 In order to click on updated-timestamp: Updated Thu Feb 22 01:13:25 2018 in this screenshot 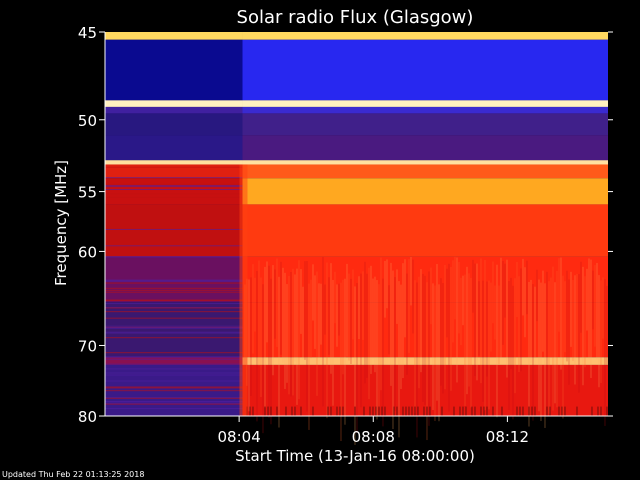, I will do `click(73, 474)`.